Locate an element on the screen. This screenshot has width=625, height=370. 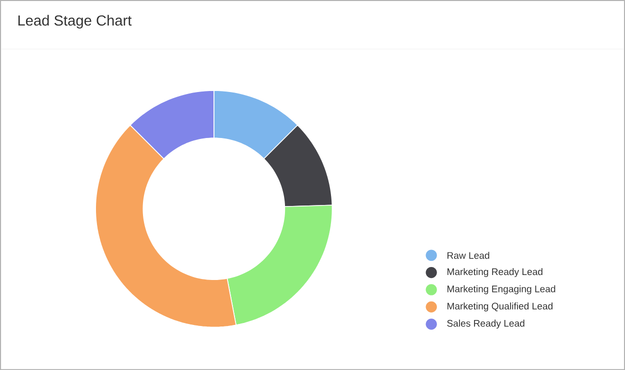
legend-label: Marketing Ready Lead is located at coordinates (494, 272).